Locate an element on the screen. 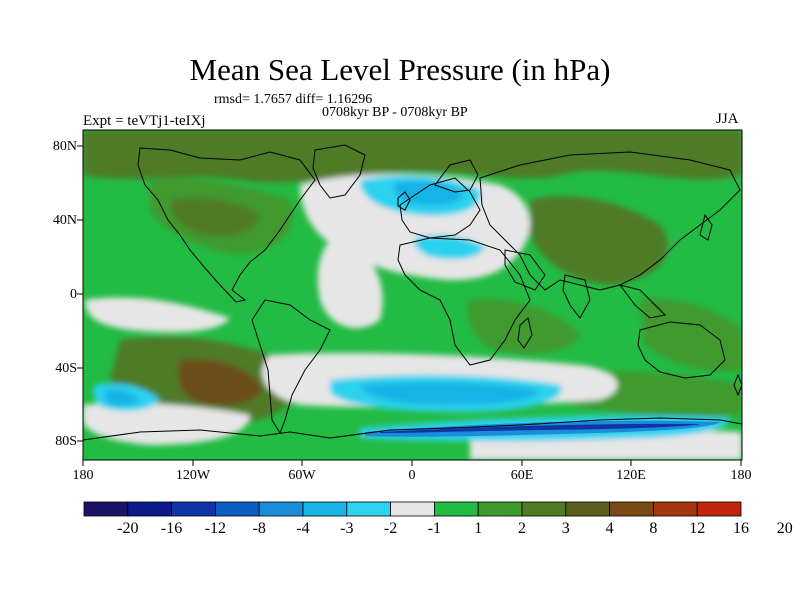  coastline-south-america is located at coordinates (291, 367).